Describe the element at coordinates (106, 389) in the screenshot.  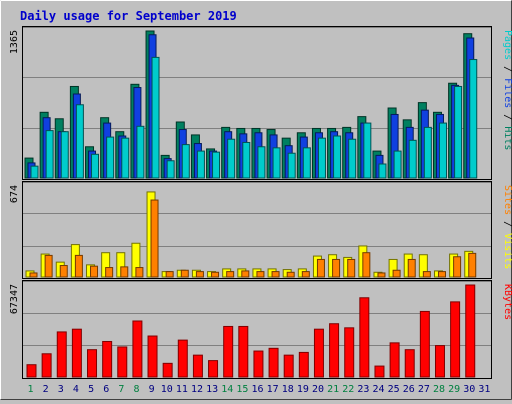
I see `x-tick-label-day-6: 6` at that location.